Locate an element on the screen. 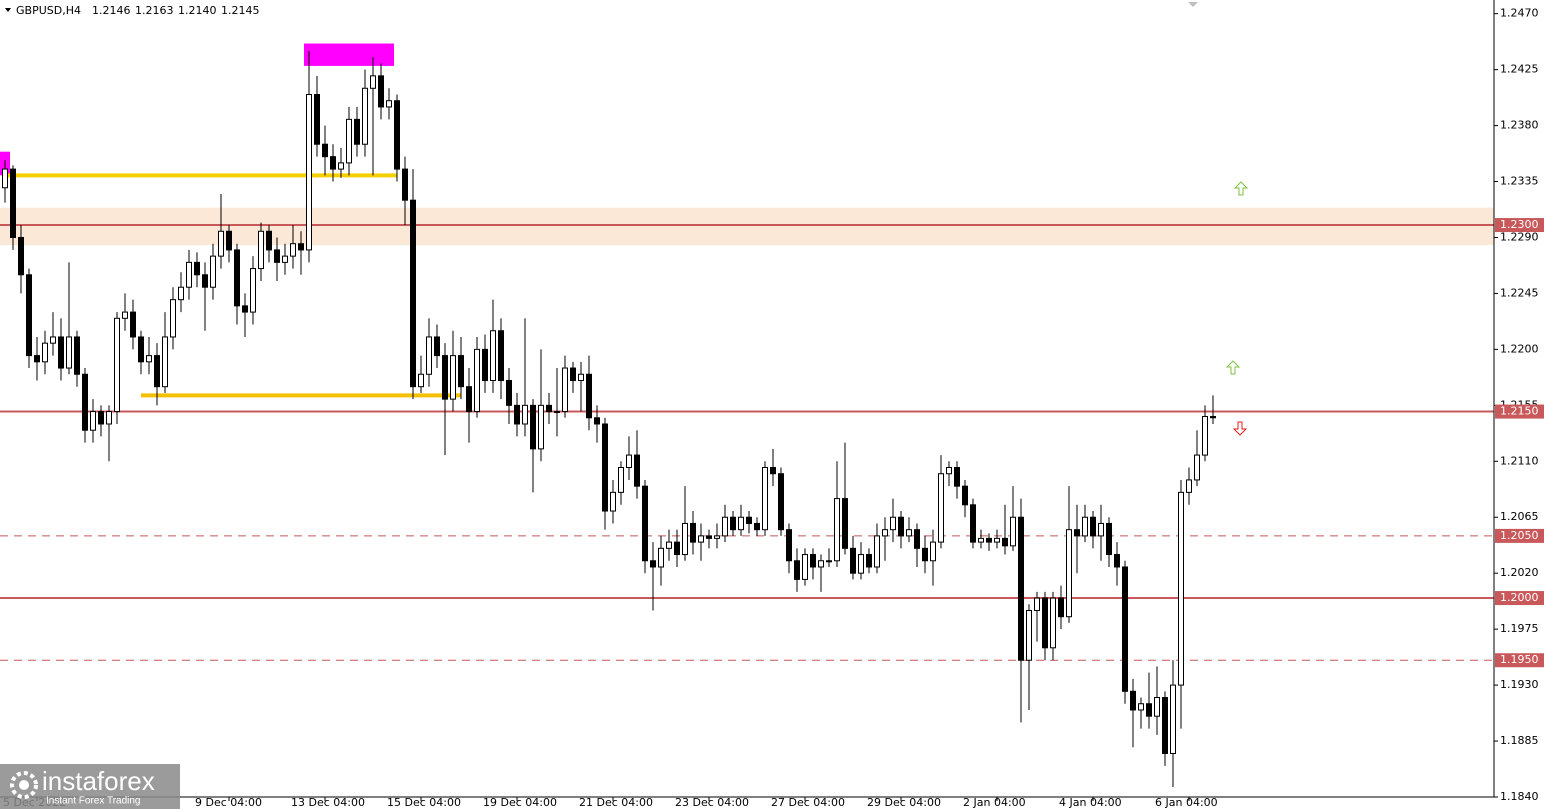 The height and width of the screenshot is (809, 1544). y-tick-label: 1.1885 is located at coordinates (1519, 740).